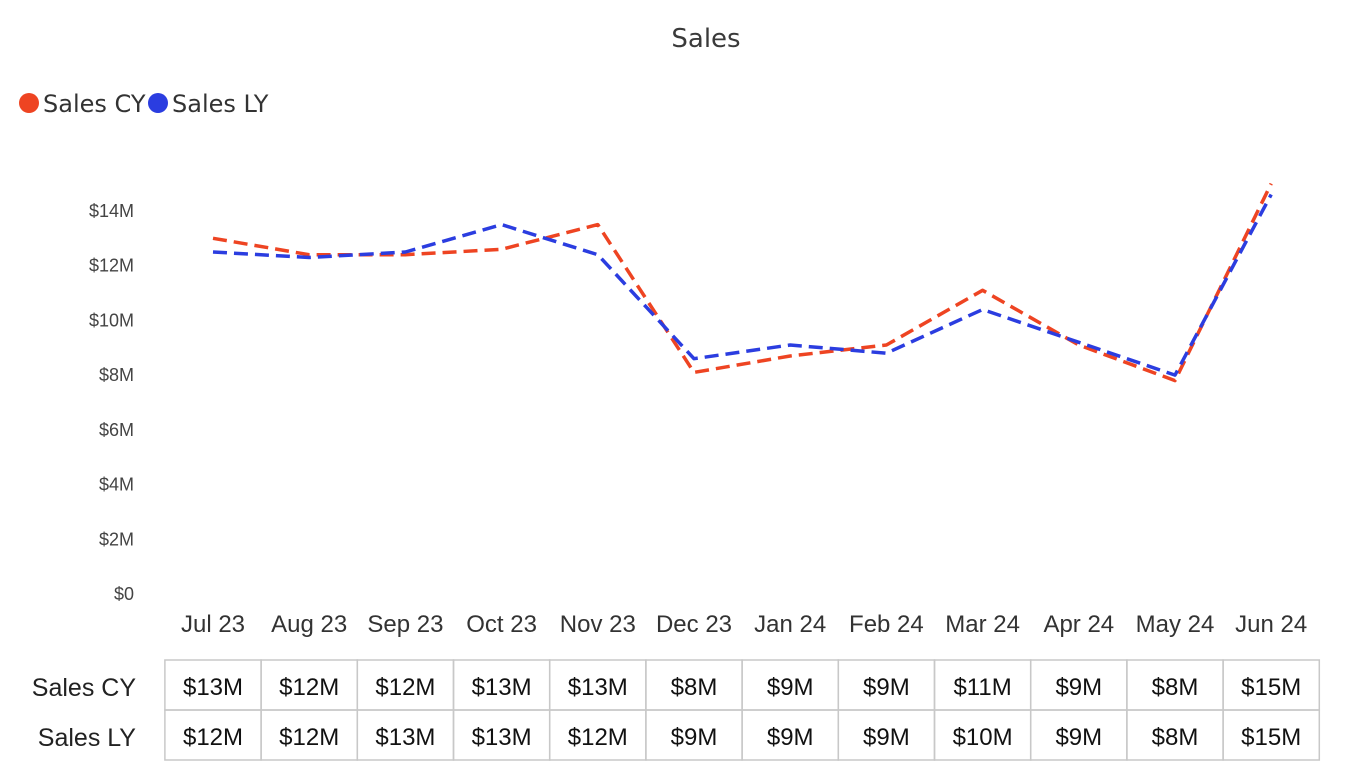 The width and height of the screenshot is (1366, 768). What do you see at coordinates (220, 104) in the screenshot?
I see `legend-label-sales-ly: Sales LY` at bounding box center [220, 104].